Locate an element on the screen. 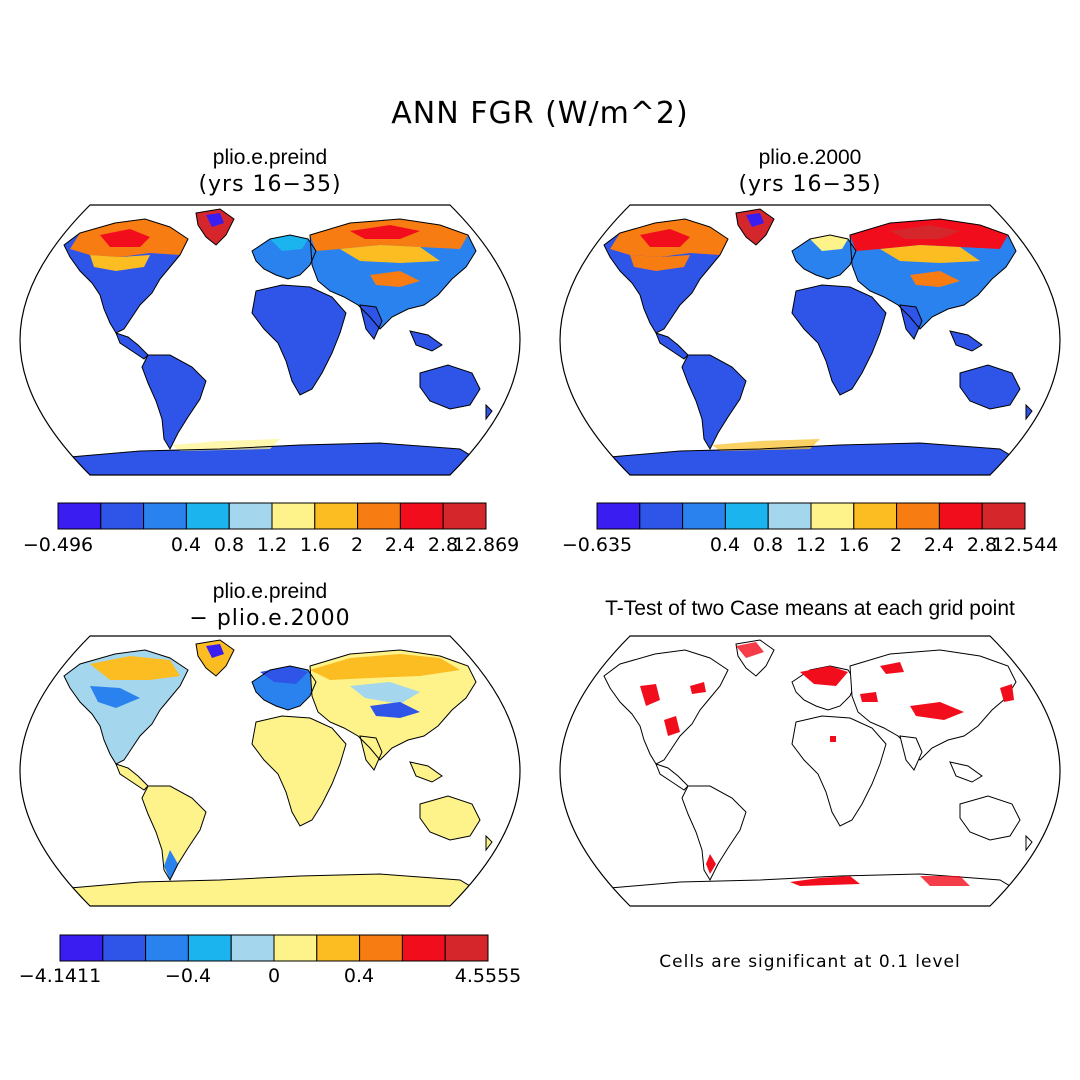 The image size is (1080, 1080). colorbar-2000 is located at coordinates (811, 516).